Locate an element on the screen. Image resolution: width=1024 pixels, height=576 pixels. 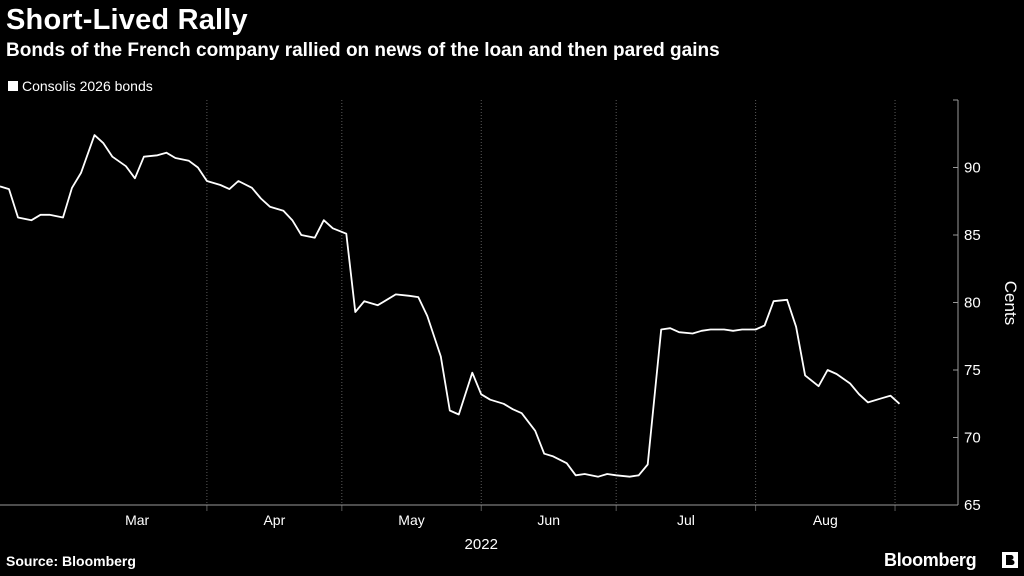
x-tick-label-jul: Jul is located at coordinates (686, 520).